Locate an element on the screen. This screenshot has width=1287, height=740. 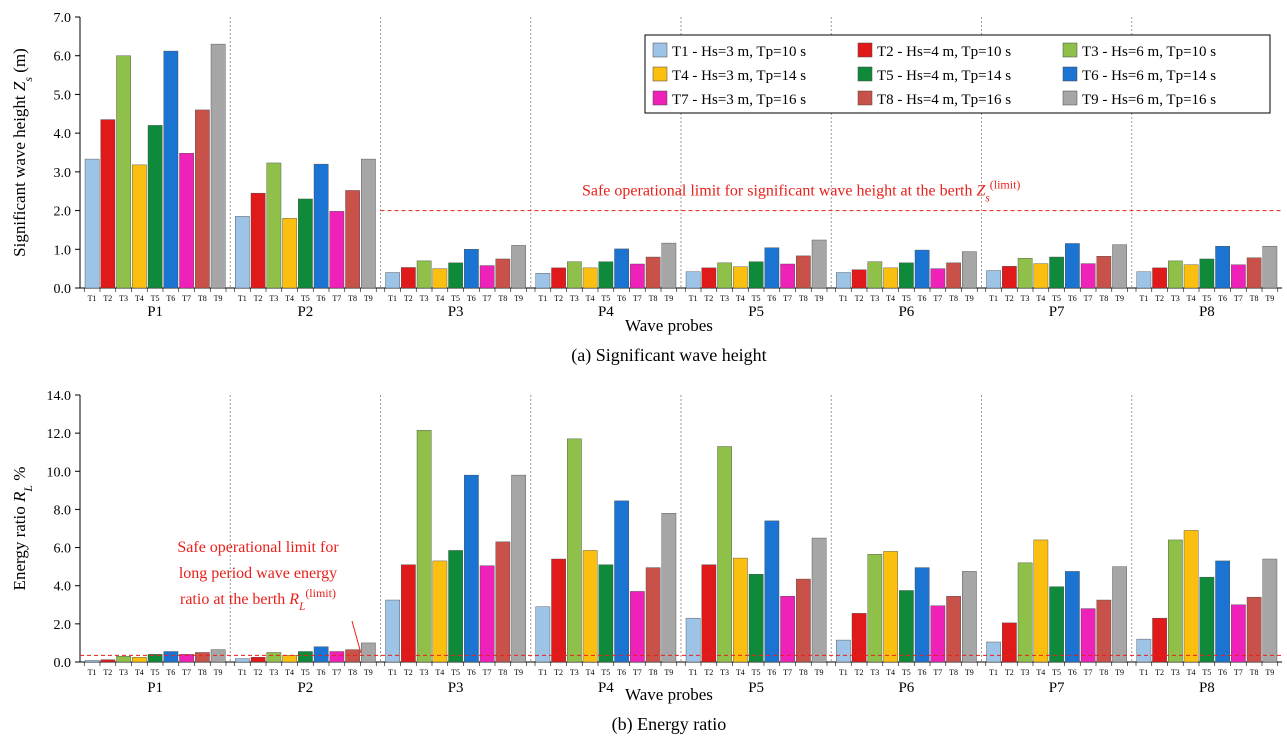
bar-p6-t5 is located at coordinates (906, 626).